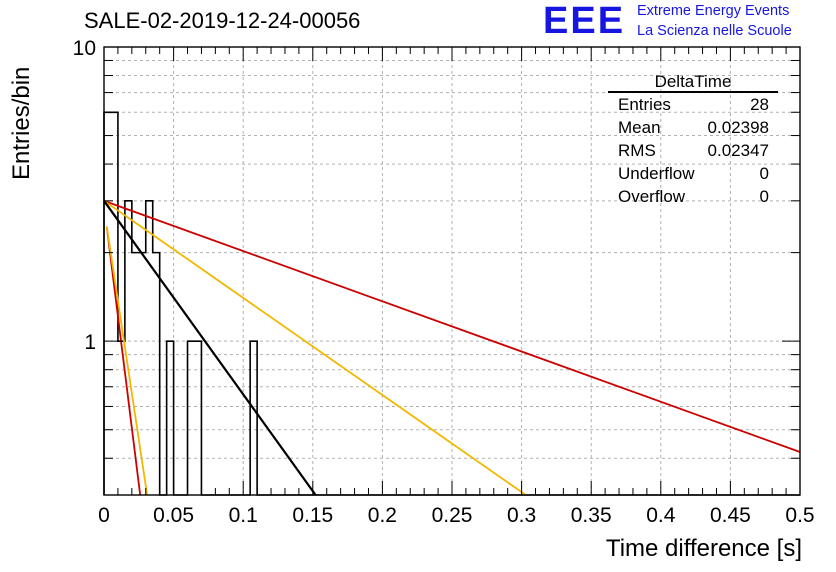 The height and width of the screenshot is (572, 836). What do you see at coordinates (639, 127) in the screenshot?
I see `stats-label: Mean` at bounding box center [639, 127].